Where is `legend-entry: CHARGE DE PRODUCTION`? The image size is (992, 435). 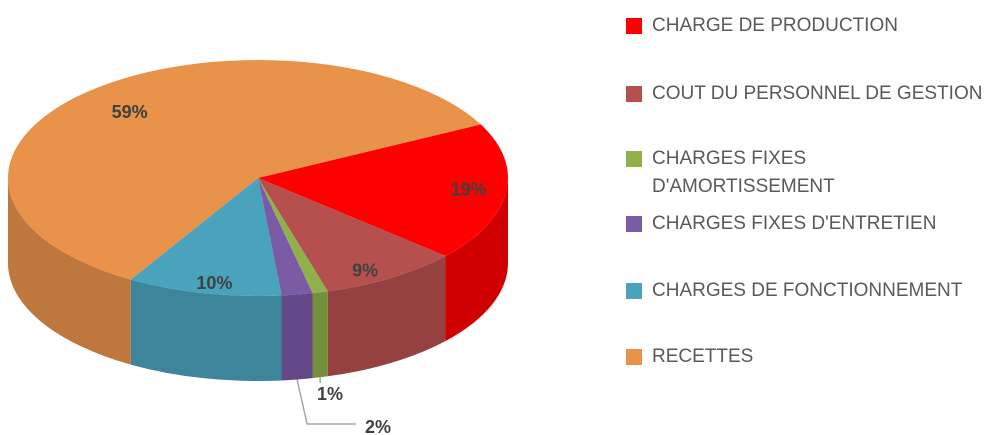
legend-entry: CHARGE DE PRODUCTION is located at coordinates (762, 27).